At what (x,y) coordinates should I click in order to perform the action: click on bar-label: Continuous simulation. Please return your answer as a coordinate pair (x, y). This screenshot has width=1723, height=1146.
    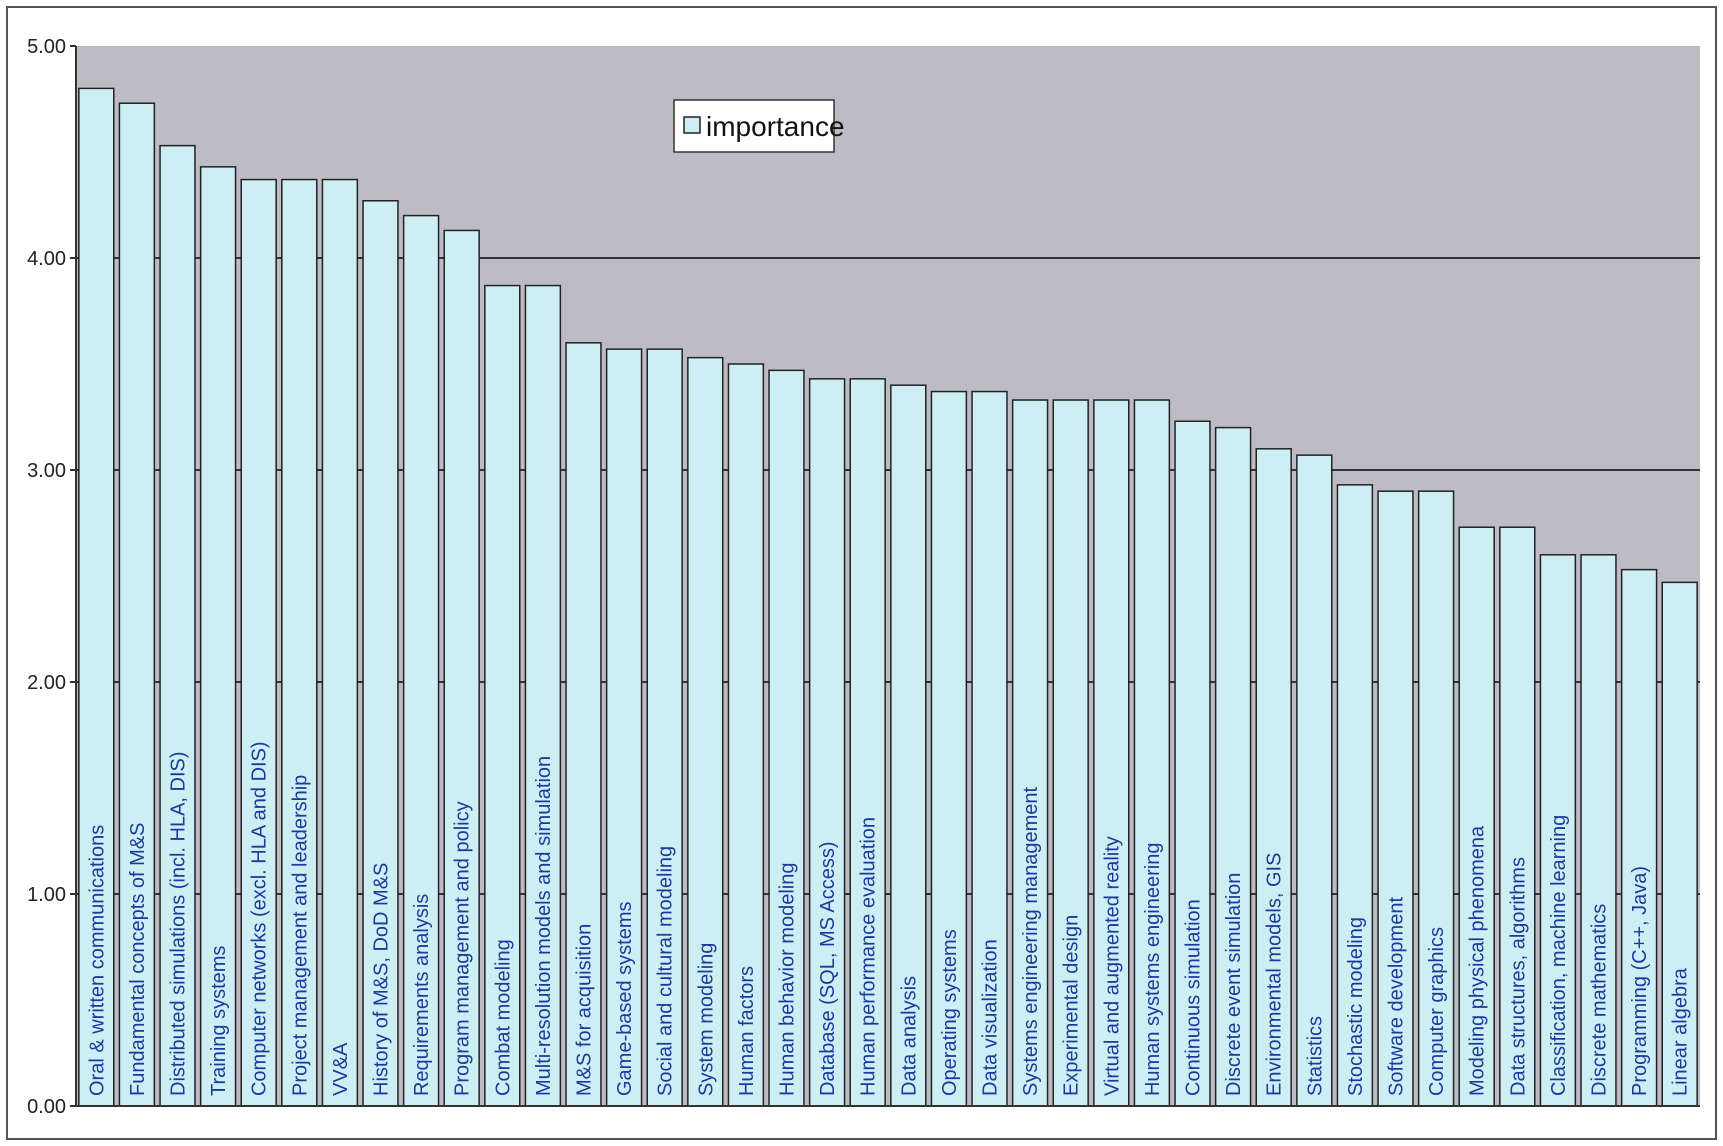
    Looking at the image, I should click on (1194, 997).